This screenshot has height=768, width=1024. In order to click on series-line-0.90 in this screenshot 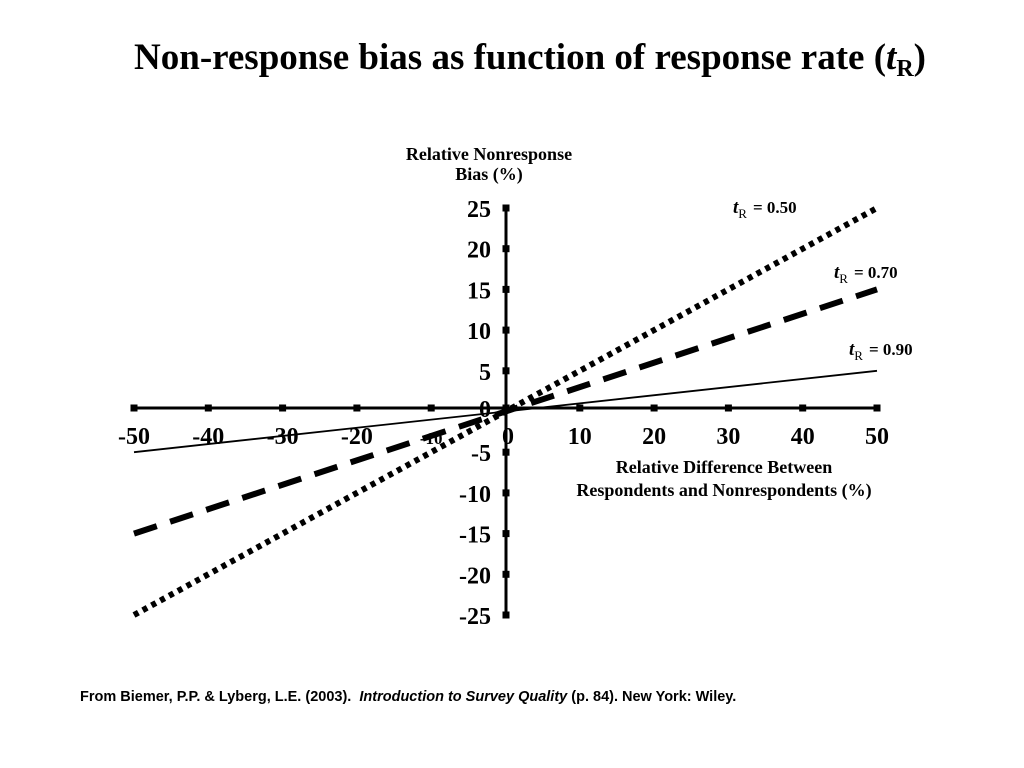, I will do `click(505, 411)`.